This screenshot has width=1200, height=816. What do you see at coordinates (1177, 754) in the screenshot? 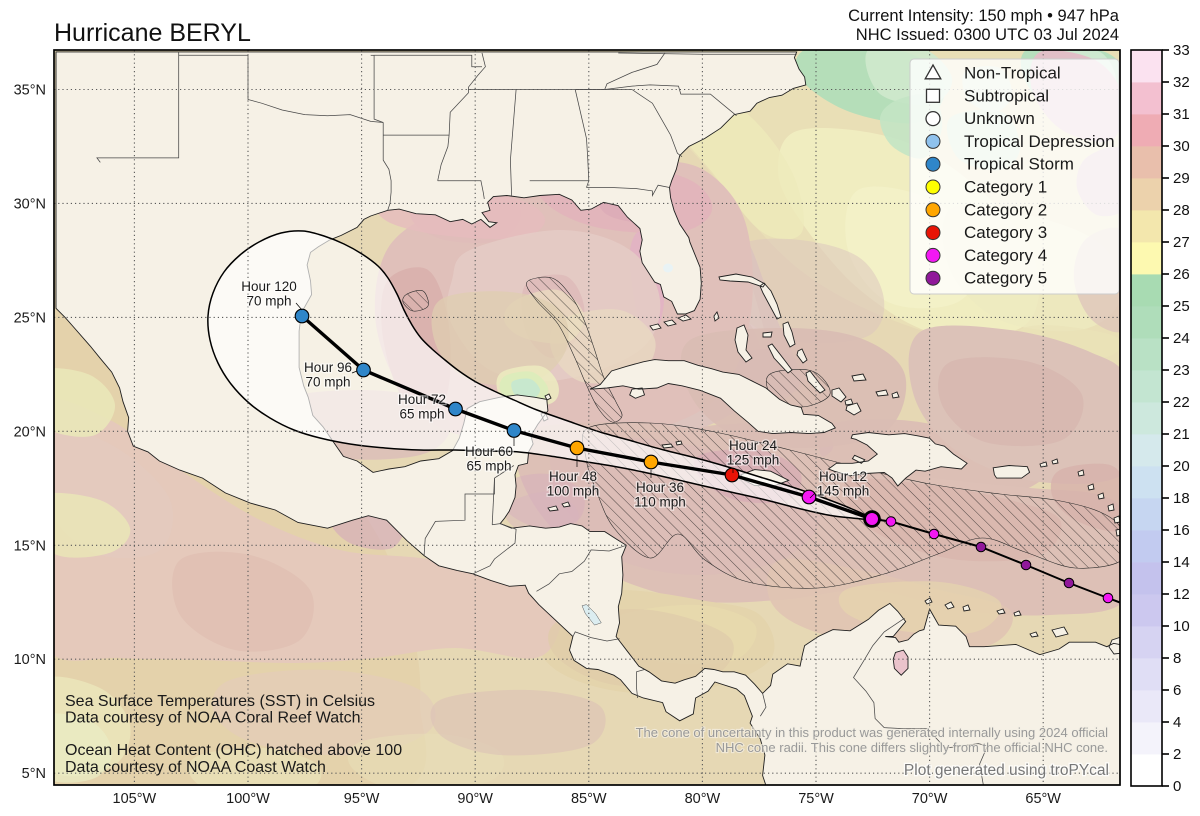
I see `svg-text: 2` at bounding box center [1177, 754].